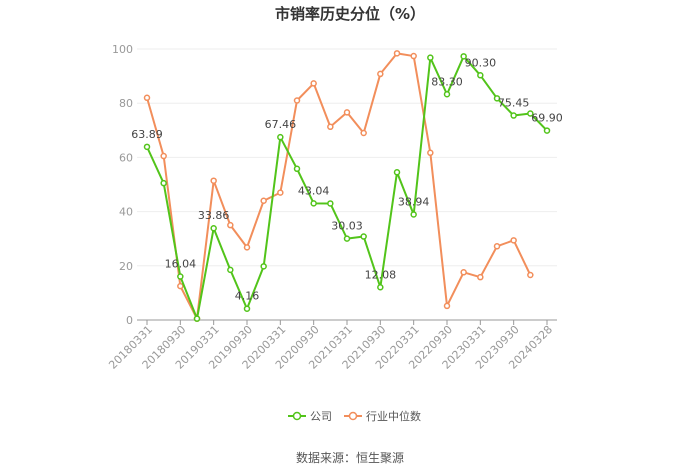 The image size is (700, 473). What do you see at coordinates (214, 215) in the screenshot?
I see `data-label: 33.86` at bounding box center [214, 215].